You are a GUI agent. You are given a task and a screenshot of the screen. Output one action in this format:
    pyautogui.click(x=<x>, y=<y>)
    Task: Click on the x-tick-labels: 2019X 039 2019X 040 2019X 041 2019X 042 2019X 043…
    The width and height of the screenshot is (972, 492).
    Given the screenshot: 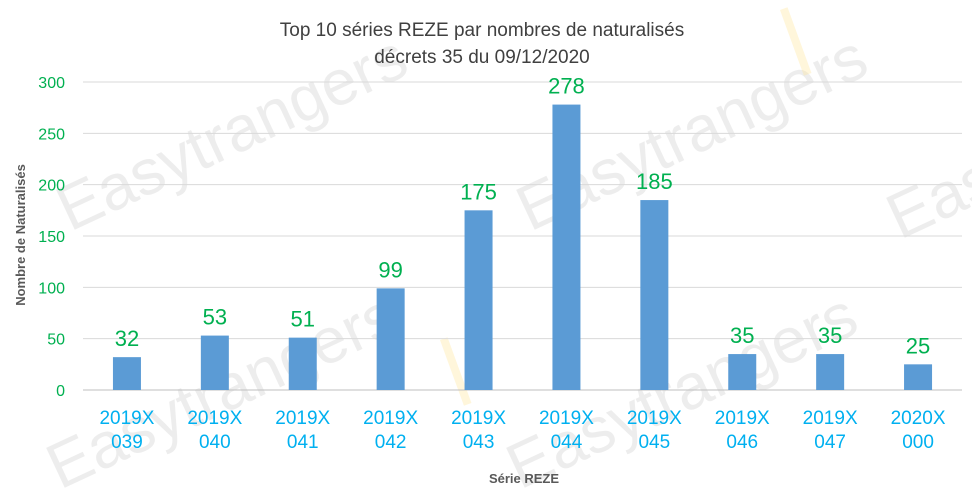 What is the action you would take?
    pyautogui.click(x=522, y=430)
    